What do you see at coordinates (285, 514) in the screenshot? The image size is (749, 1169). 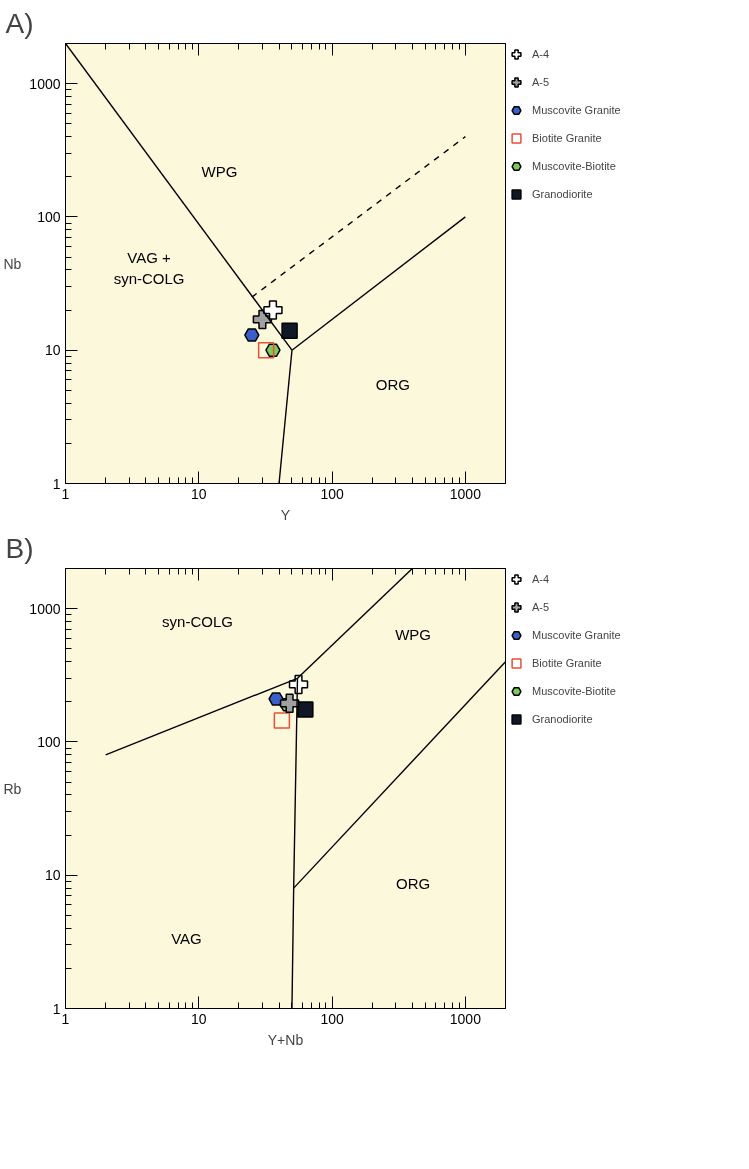 I see `x-axis-title: Y` at bounding box center [285, 514].